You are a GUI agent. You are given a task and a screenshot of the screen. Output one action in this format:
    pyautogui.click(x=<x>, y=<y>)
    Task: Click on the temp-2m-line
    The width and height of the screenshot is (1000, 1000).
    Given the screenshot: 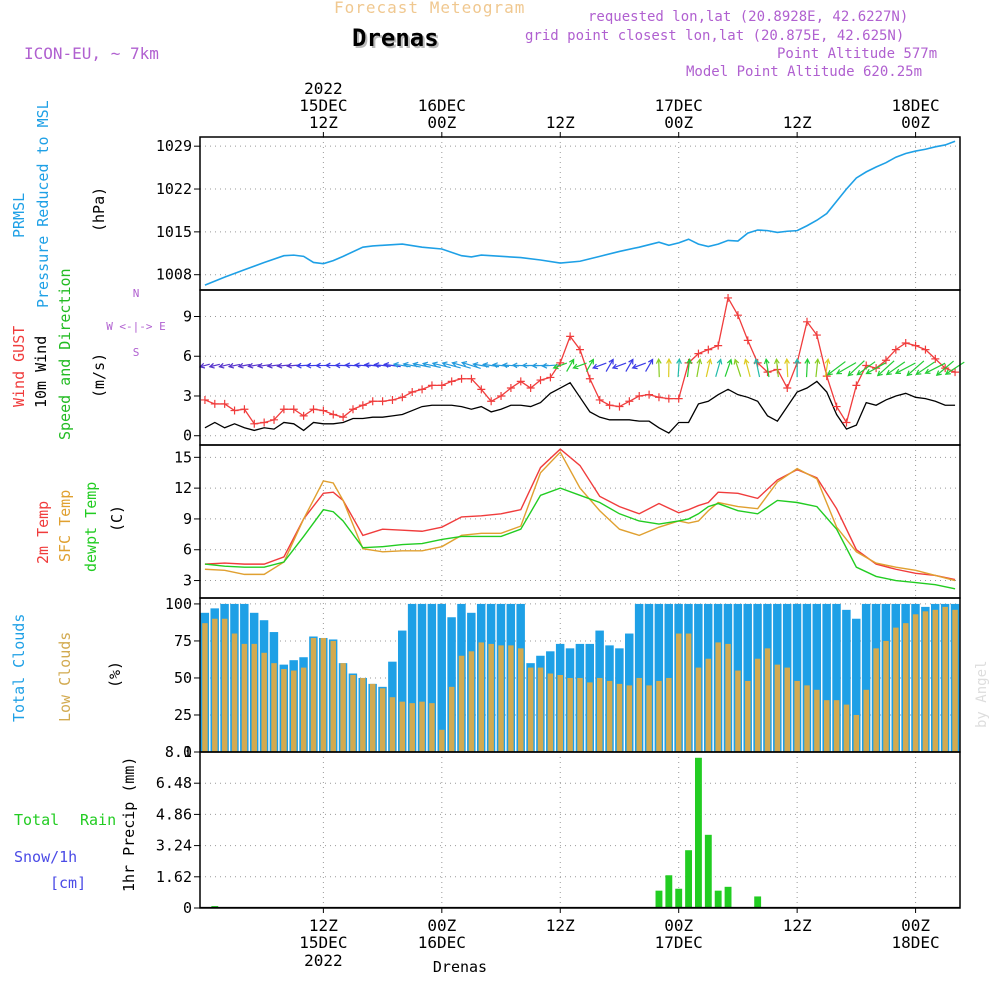 What is the action you would take?
    pyautogui.click(x=580, y=514)
    